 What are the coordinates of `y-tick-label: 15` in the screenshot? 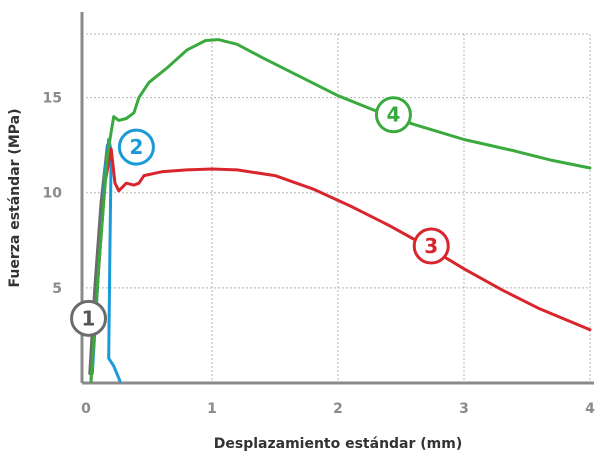 It's located at (52, 99).